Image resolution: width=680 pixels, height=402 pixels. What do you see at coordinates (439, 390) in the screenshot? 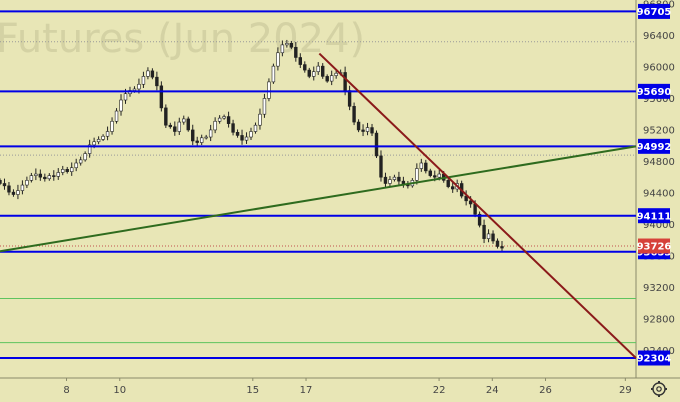
I see `x-tick-label: 22` at bounding box center [439, 390].